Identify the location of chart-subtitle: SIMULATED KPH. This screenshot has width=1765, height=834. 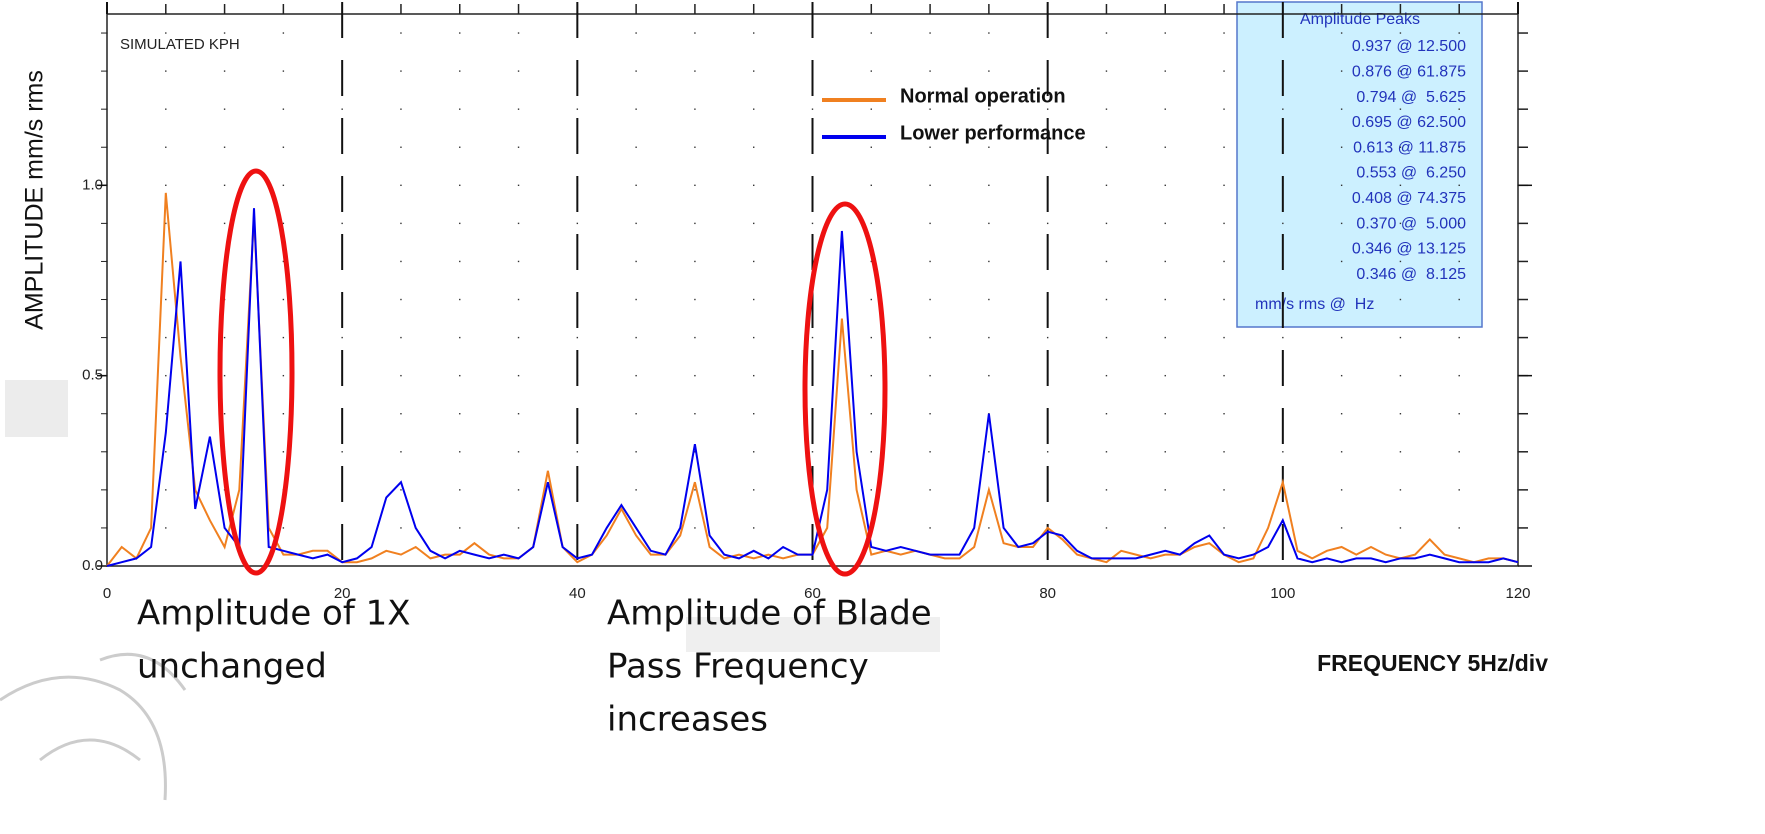
(180, 44).